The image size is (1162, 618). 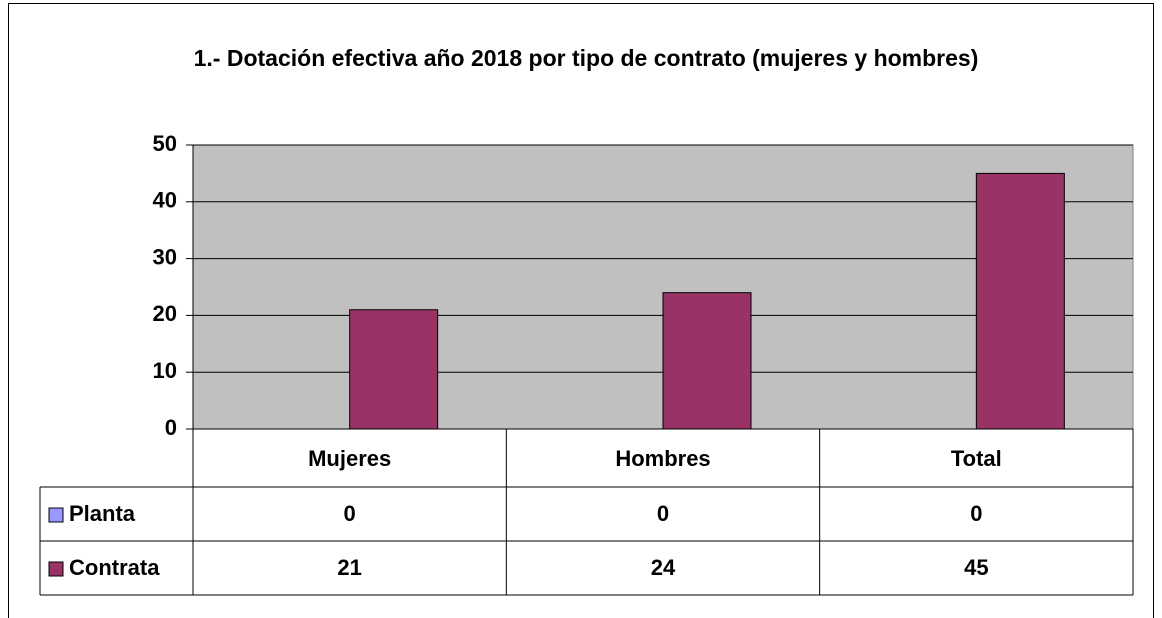 What do you see at coordinates (165, 143) in the screenshot?
I see `y-tick-label: 50` at bounding box center [165, 143].